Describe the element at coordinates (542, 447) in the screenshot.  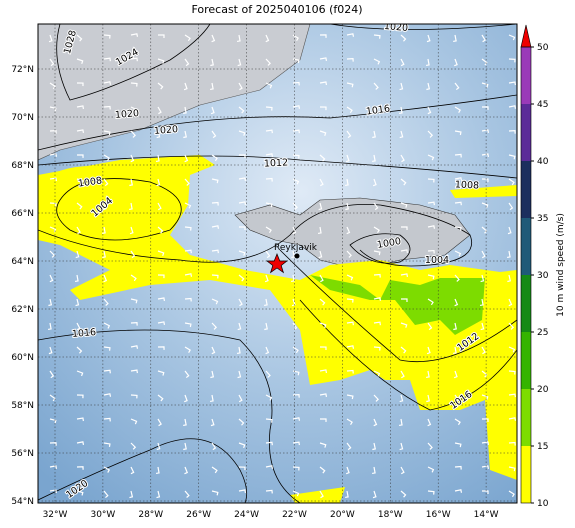
I see `colorbar-tick-label: 15` at that location.